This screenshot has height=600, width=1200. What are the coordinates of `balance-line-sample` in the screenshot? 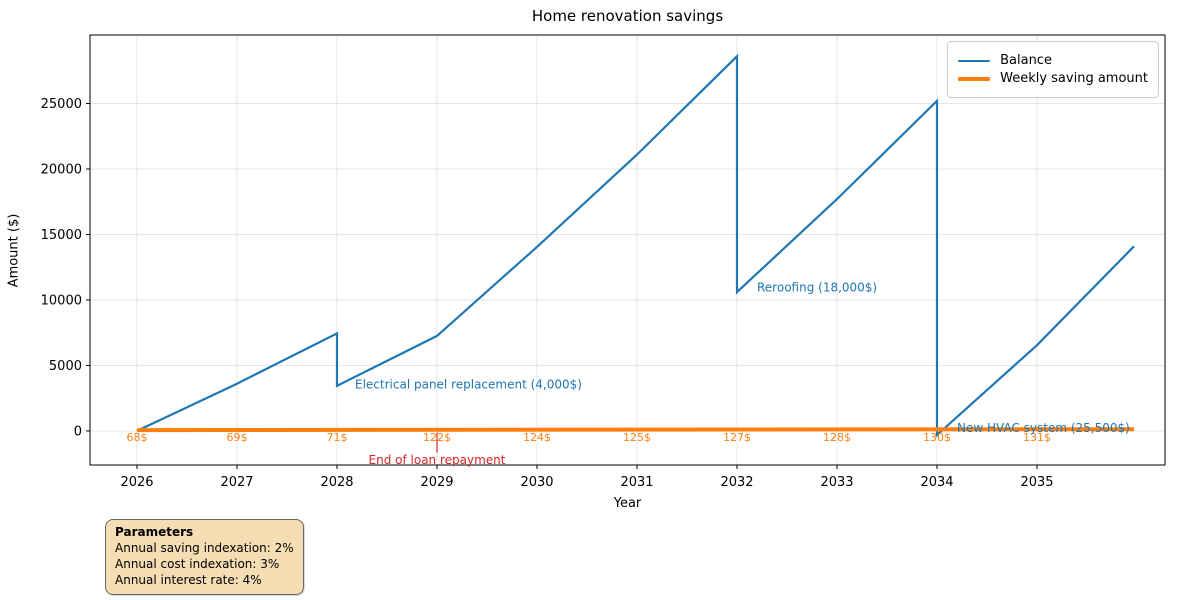 It's located at (974, 60).